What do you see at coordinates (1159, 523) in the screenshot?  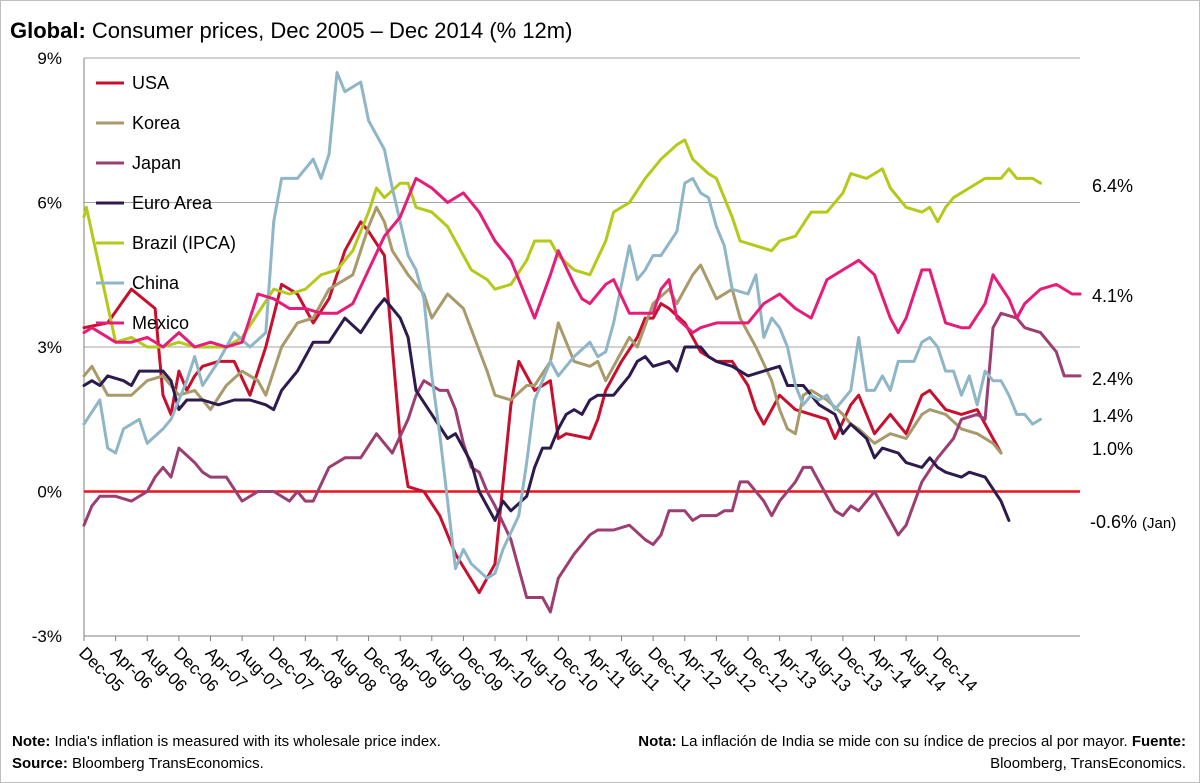 I see `end-label-note: (Jan)` at bounding box center [1159, 523].